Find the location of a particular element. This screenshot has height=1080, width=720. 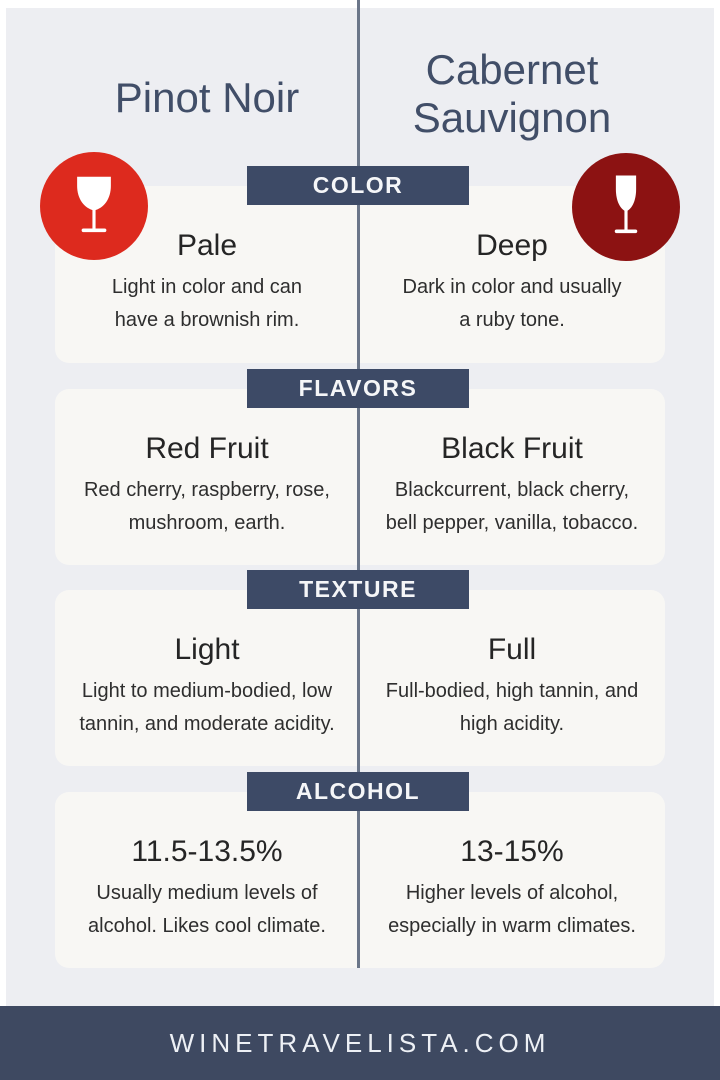

flavors-section-card is located at coordinates (360, 477).